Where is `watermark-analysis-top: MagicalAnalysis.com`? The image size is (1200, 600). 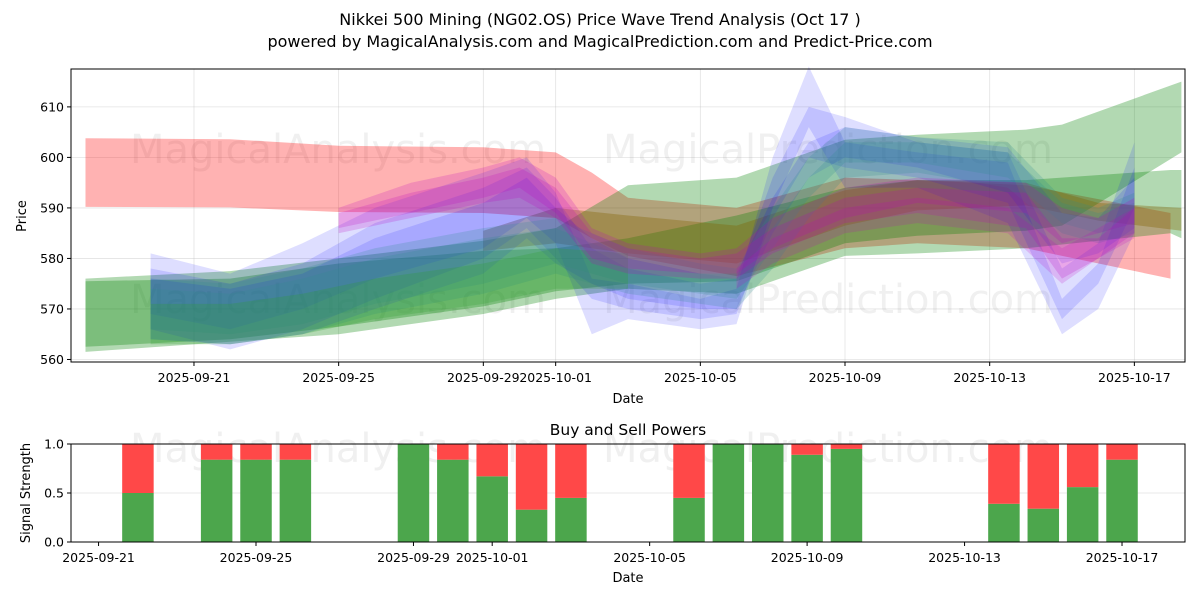
watermark-analysis-top: MagicalAnalysis.com is located at coordinates (338, 150).